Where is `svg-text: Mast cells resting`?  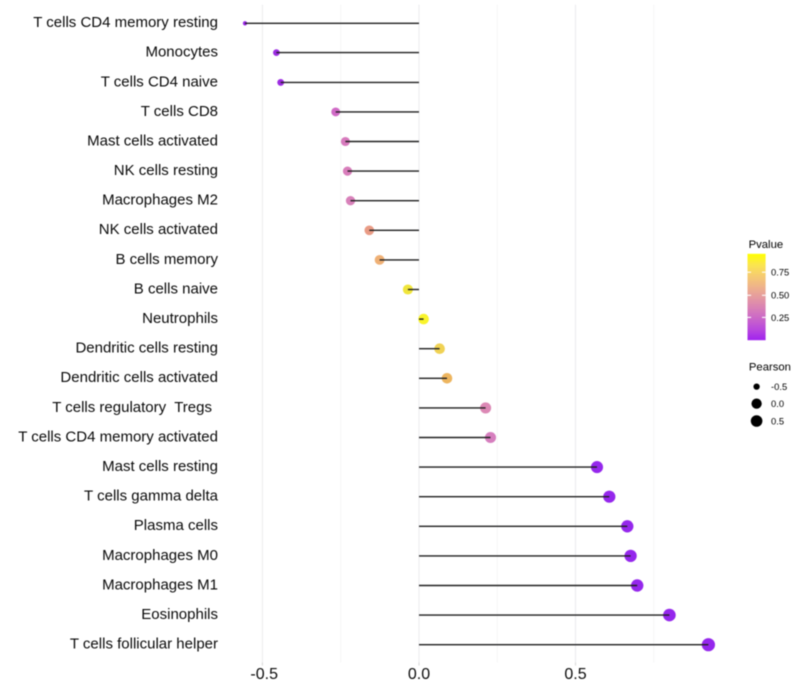 svg-text: Mast cells resting is located at coordinates (160, 466).